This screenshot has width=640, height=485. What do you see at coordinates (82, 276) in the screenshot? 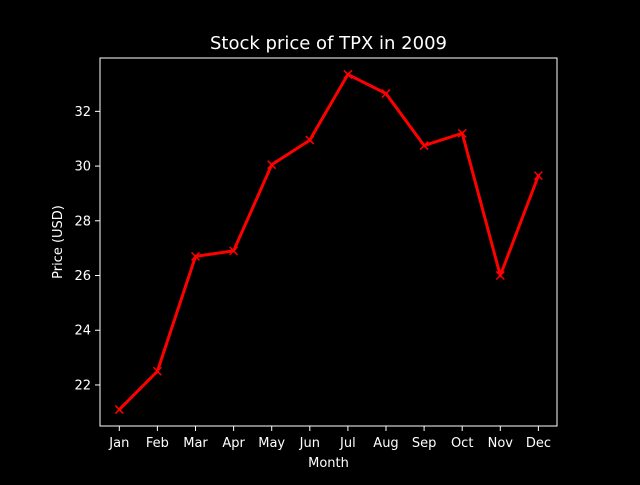
I see `y-tick-label: 26` at bounding box center [82, 276].